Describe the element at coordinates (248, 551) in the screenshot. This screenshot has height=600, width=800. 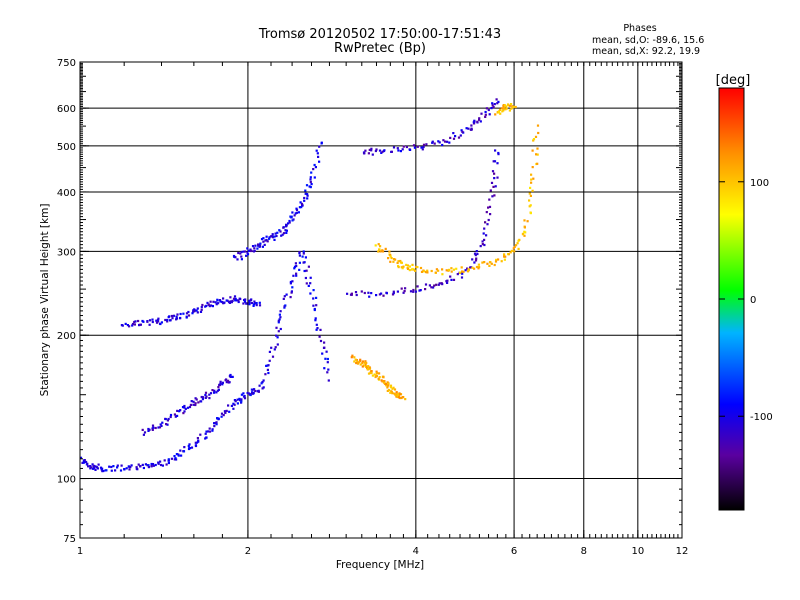
I see `x-tick-label: 2` at that location.